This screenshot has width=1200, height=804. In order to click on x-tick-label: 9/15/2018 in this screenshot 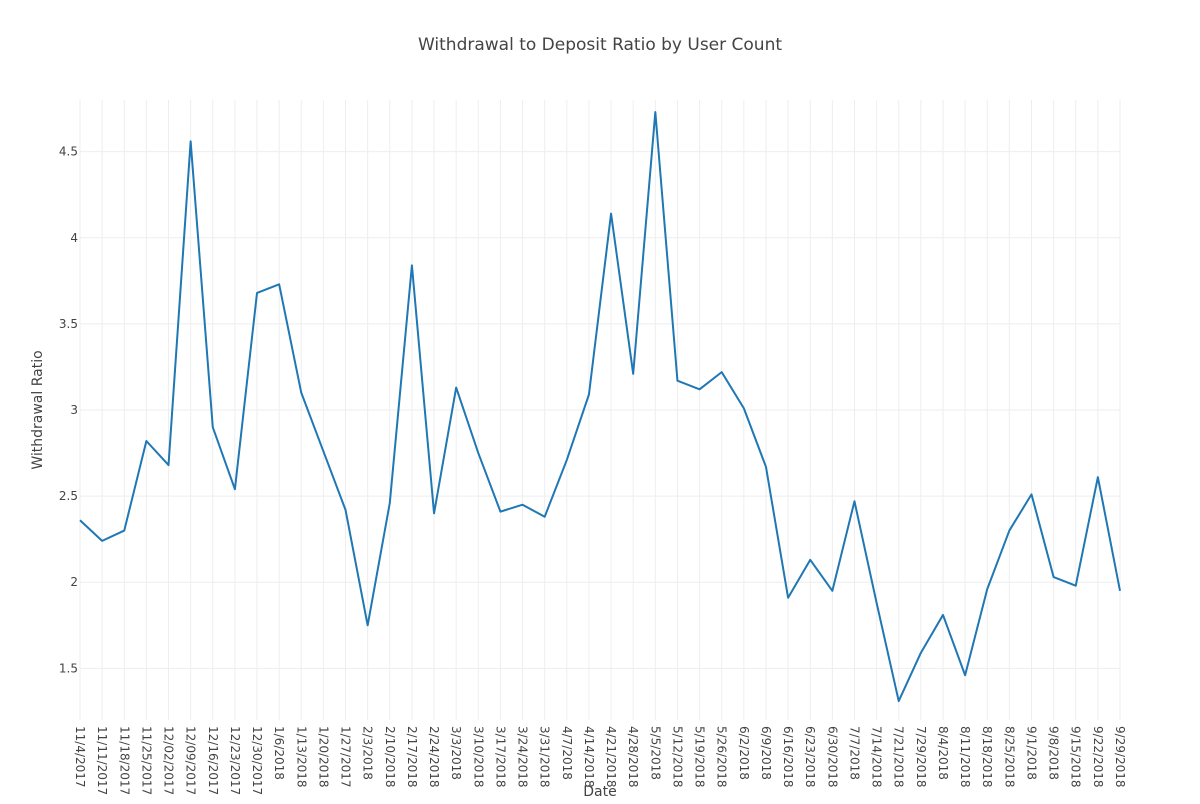, I will do `click(1076, 757)`.